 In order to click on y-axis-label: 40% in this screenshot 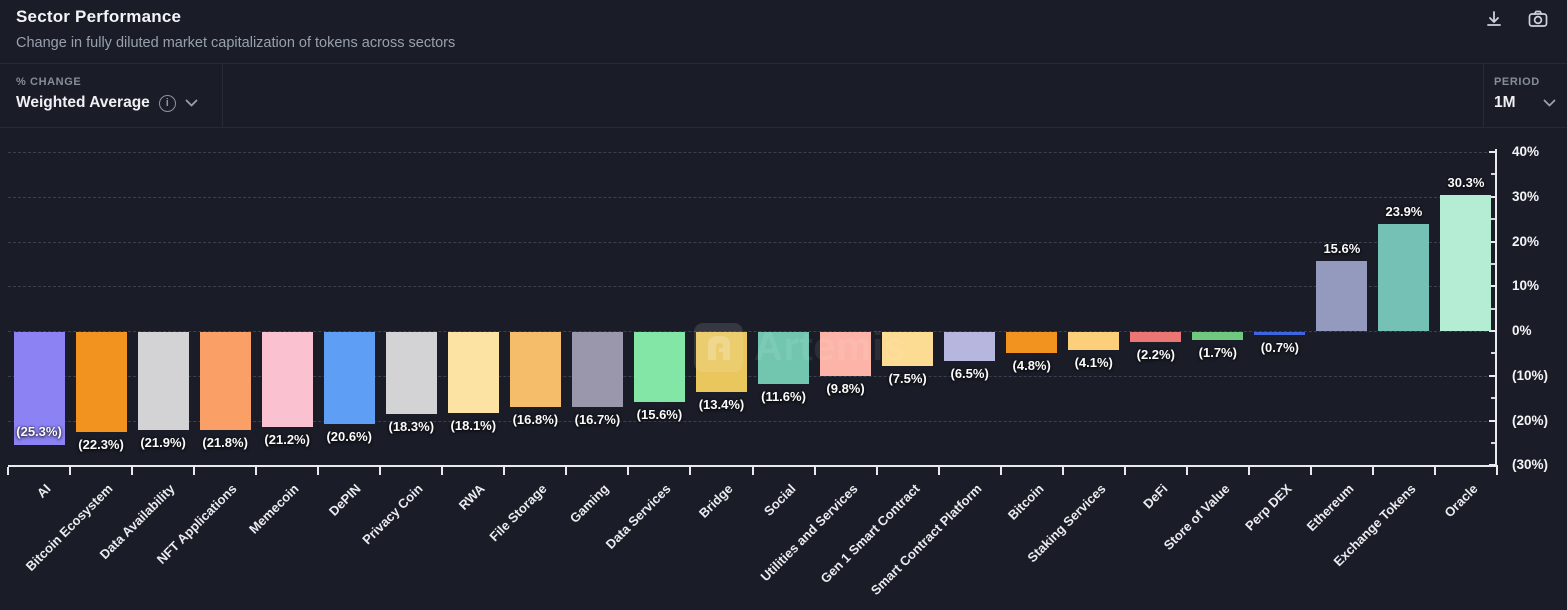, I will do `click(1526, 151)`.